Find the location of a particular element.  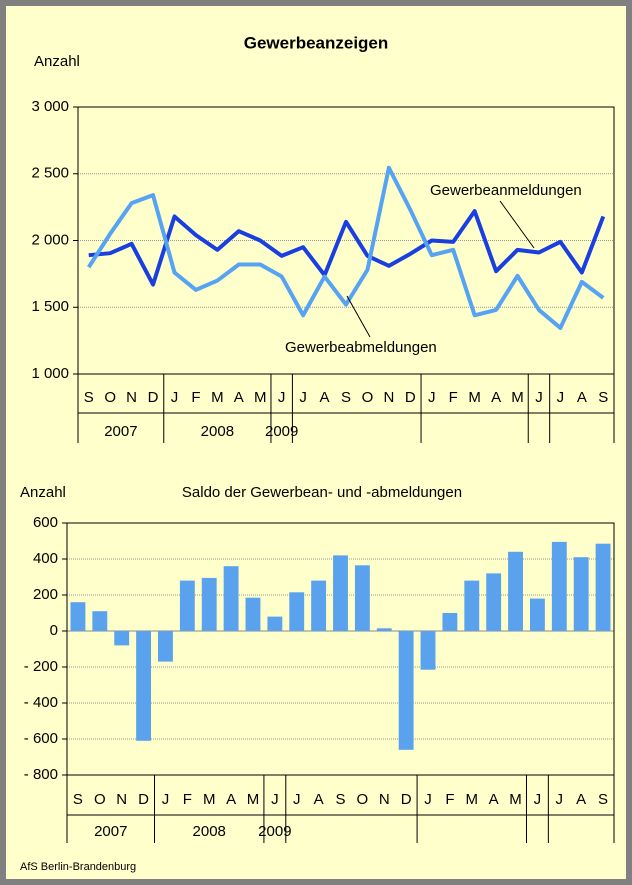

y-tick-label: 400 is located at coordinates (45, 558).